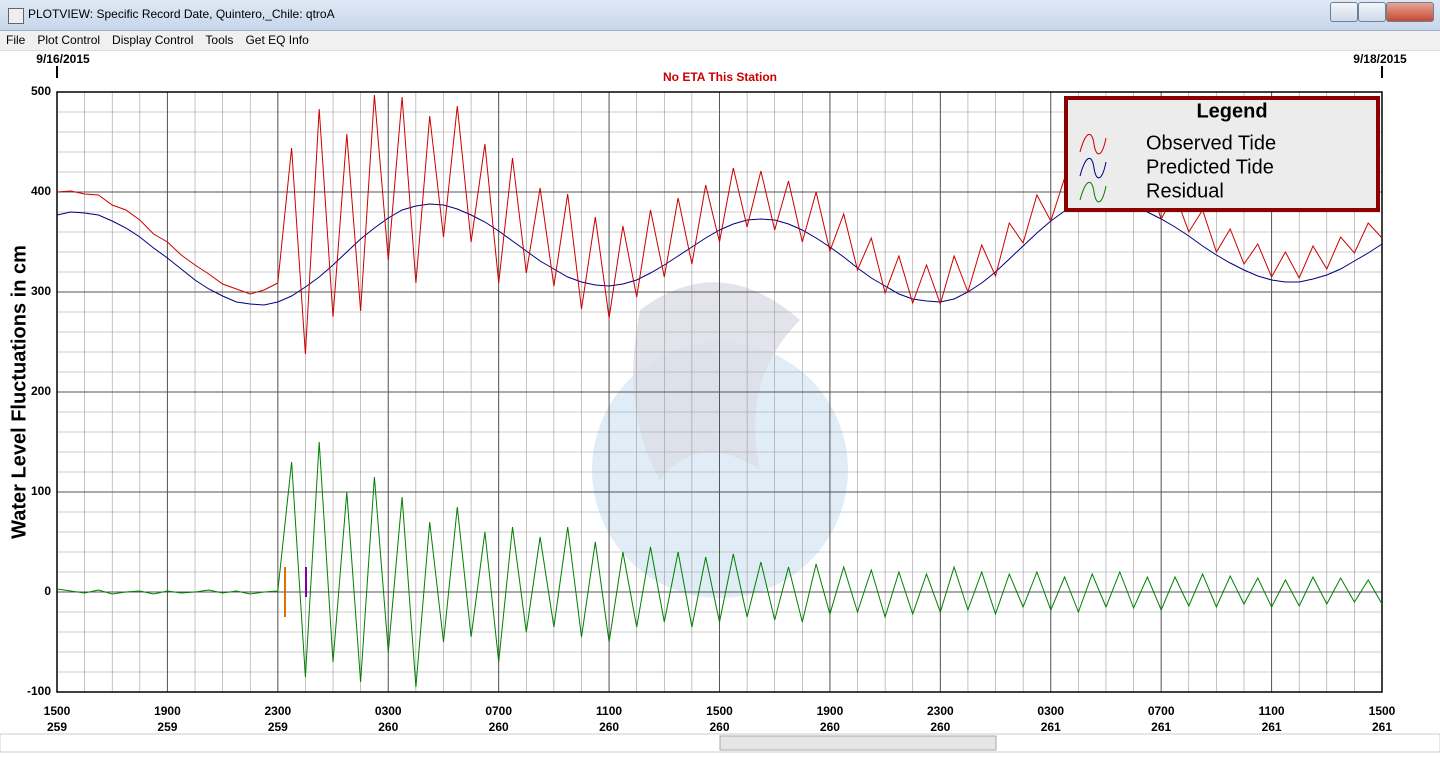  I want to click on legend-label: Residual, so click(1185, 191).